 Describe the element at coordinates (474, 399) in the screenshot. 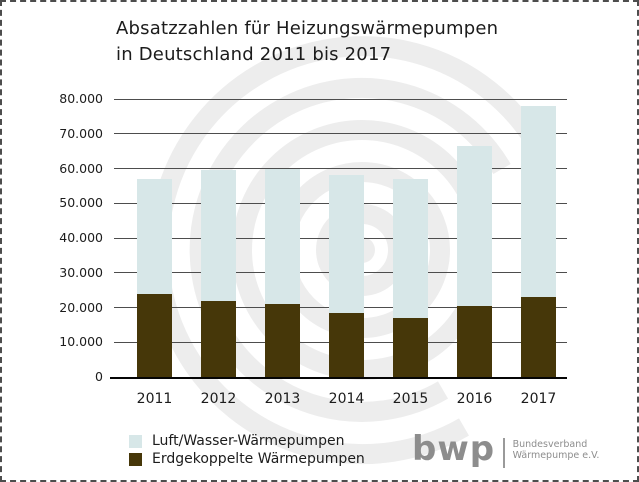

I see `x-tick-label-2016: 2016` at that location.